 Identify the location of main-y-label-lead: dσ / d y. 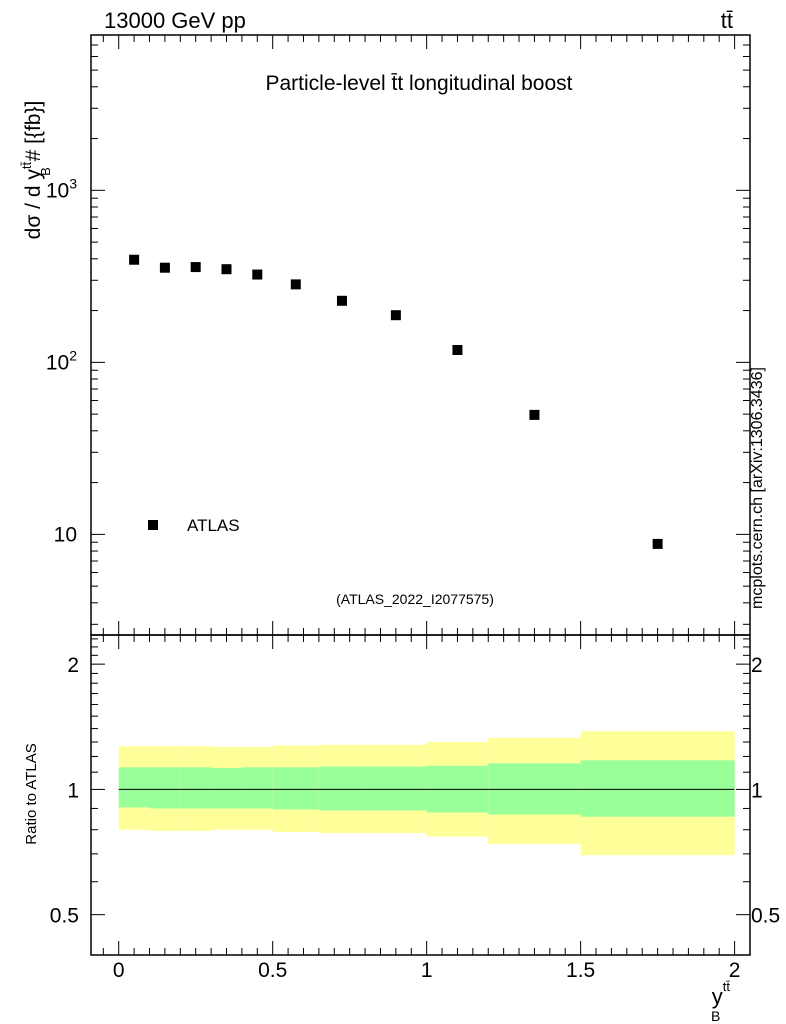
(33, 204).